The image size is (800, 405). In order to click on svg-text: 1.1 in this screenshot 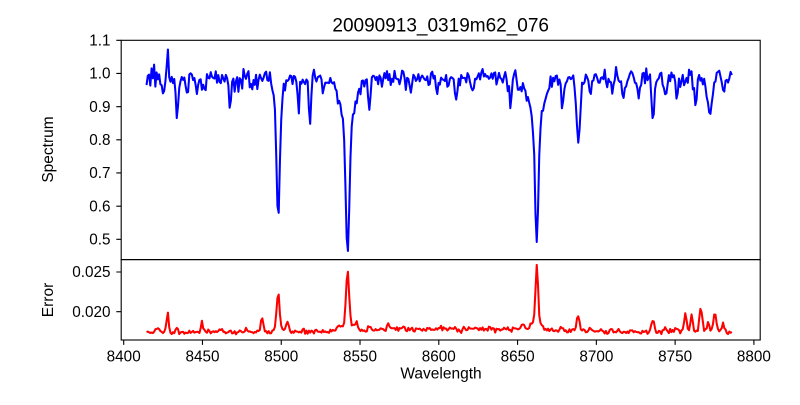, I will do `click(99, 41)`.